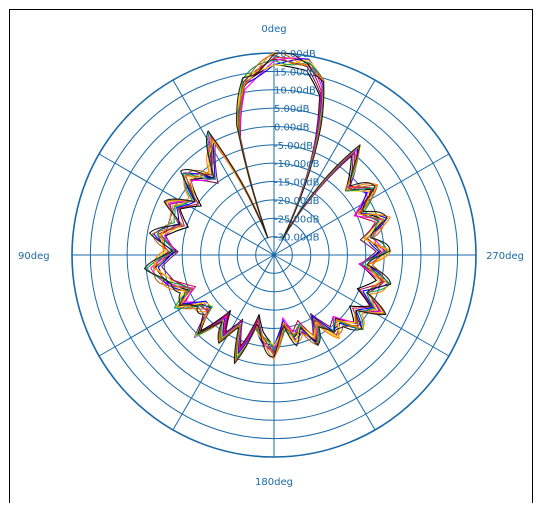 This screenshot has width=544, height=505. What do you see at coordinates (297, 219) in the screenshot?
I see `radial-tick-label: -25.00dB` at bounding box center [297, 219].